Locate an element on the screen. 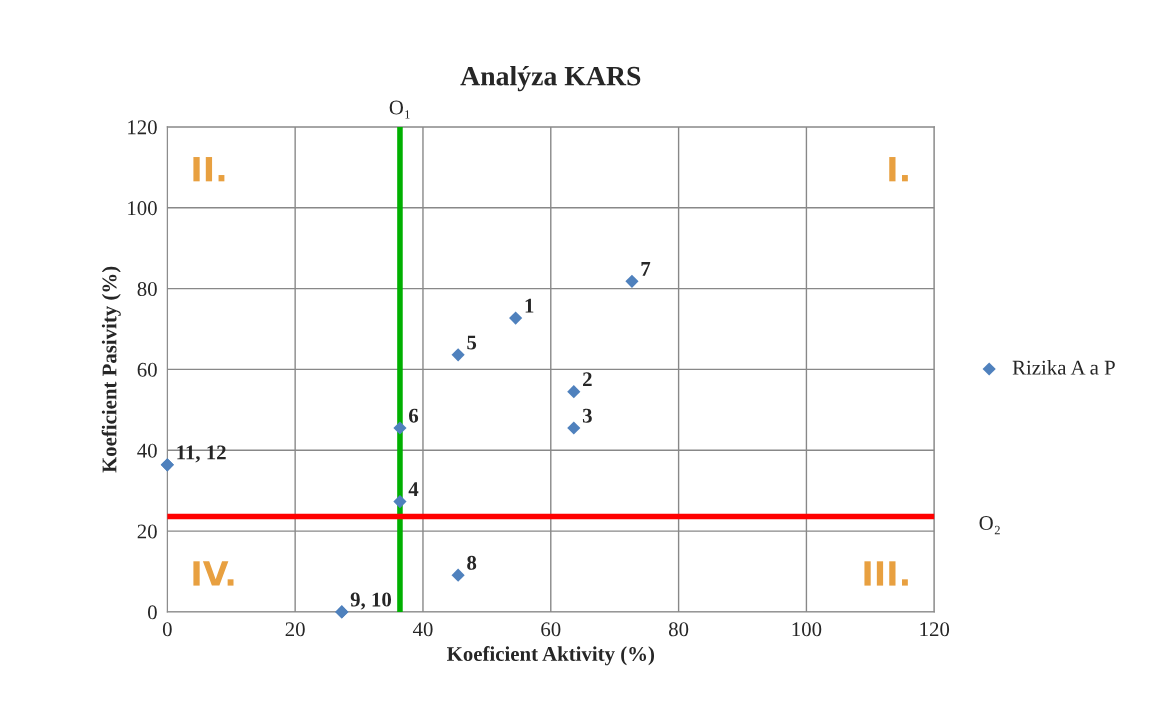  x-tick-label: 100 is located at coordinates (807, 629).